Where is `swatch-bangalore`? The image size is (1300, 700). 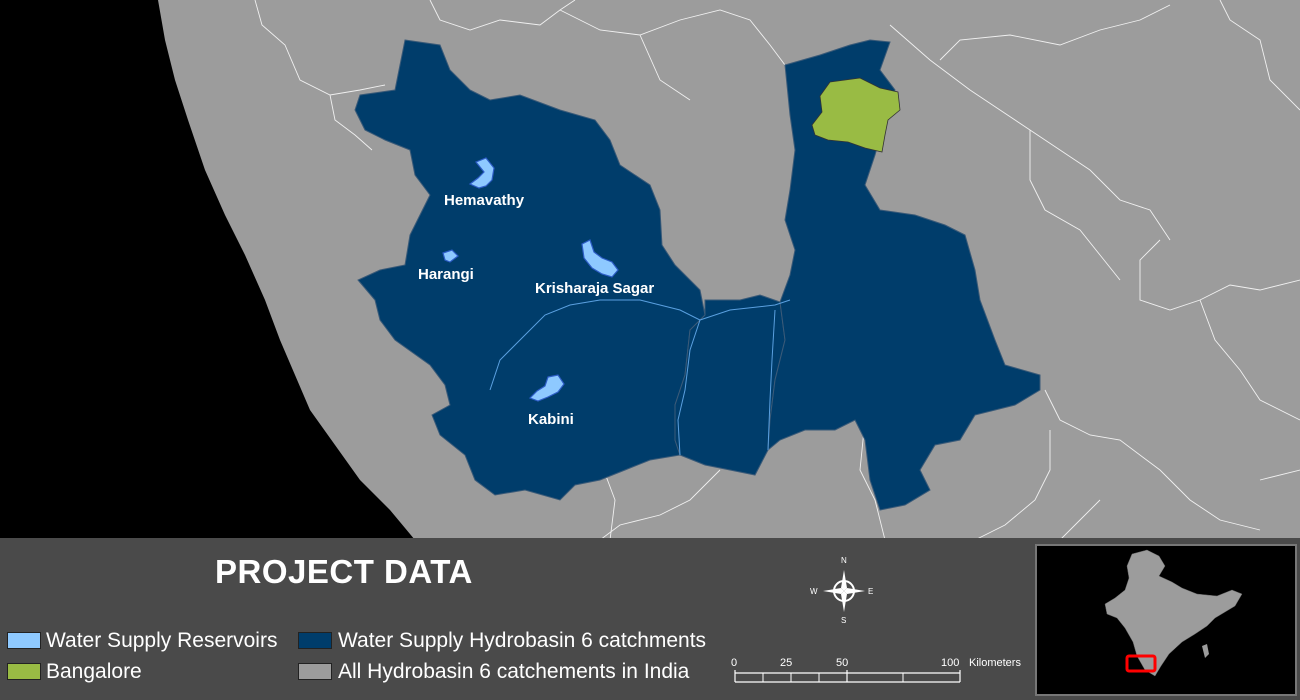
swatch-bangalore is located at coordinates (24, 671).